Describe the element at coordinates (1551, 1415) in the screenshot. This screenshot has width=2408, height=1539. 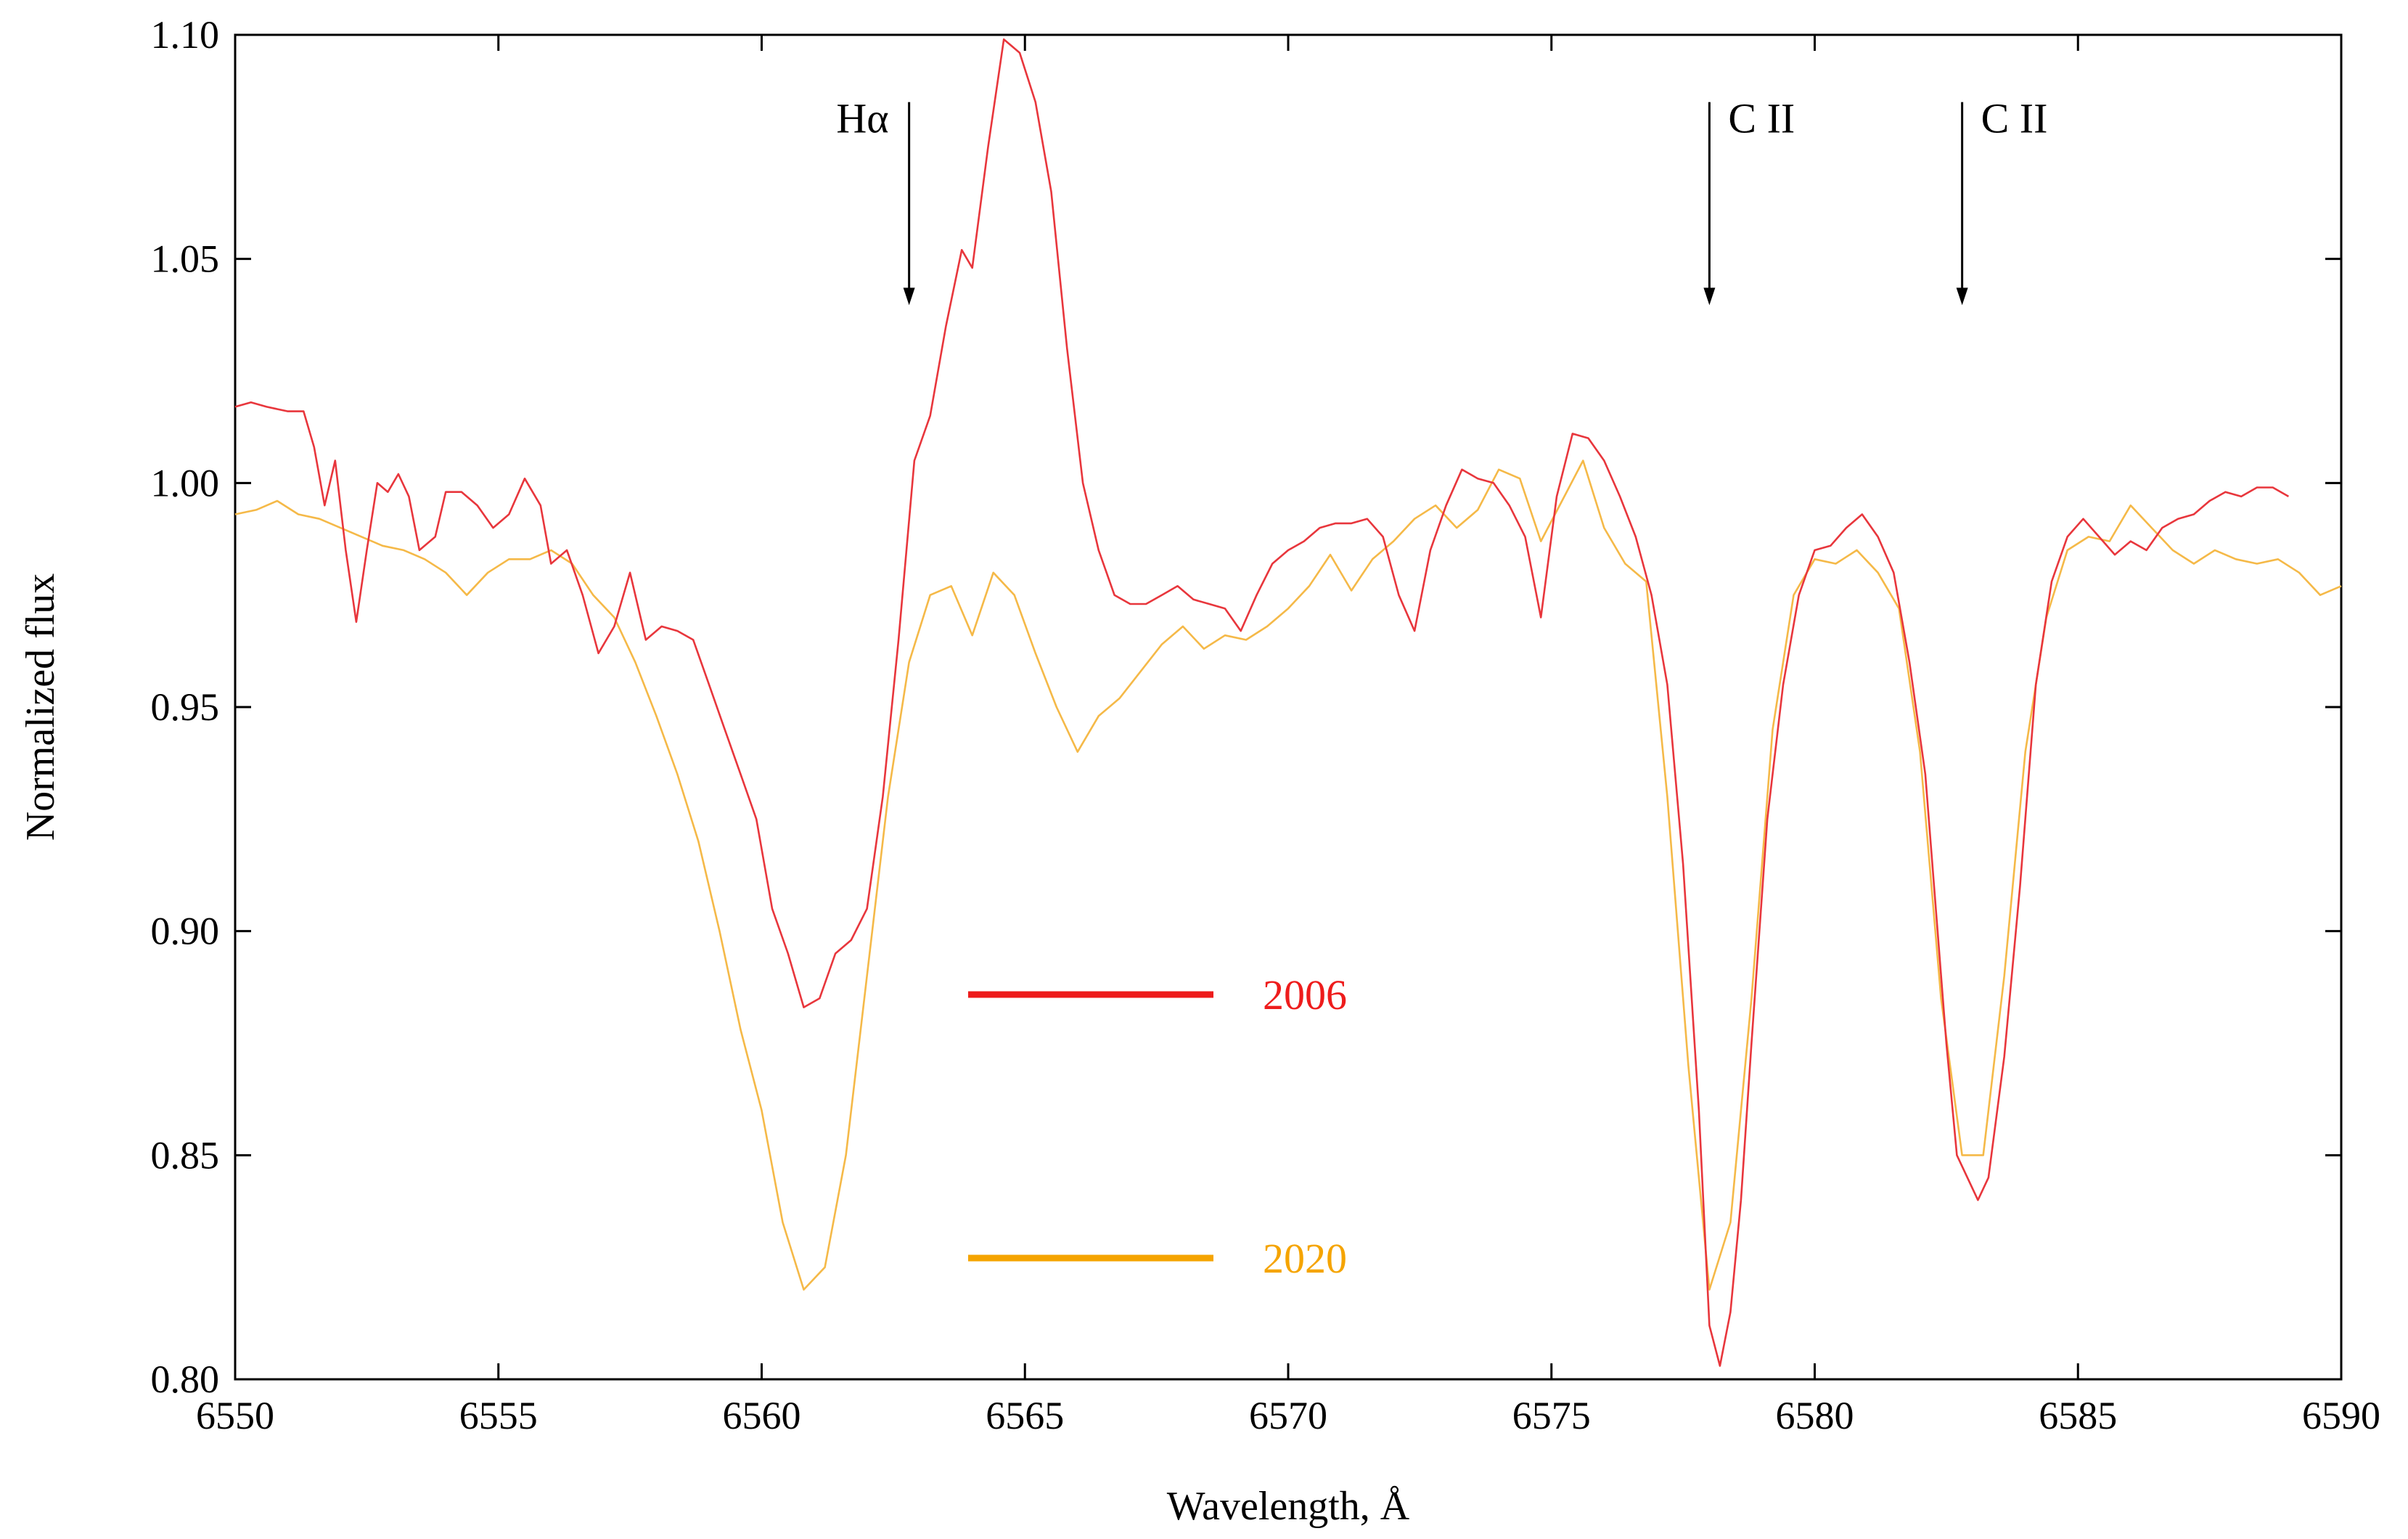
I see `x-tick-label: 6575` at that location.